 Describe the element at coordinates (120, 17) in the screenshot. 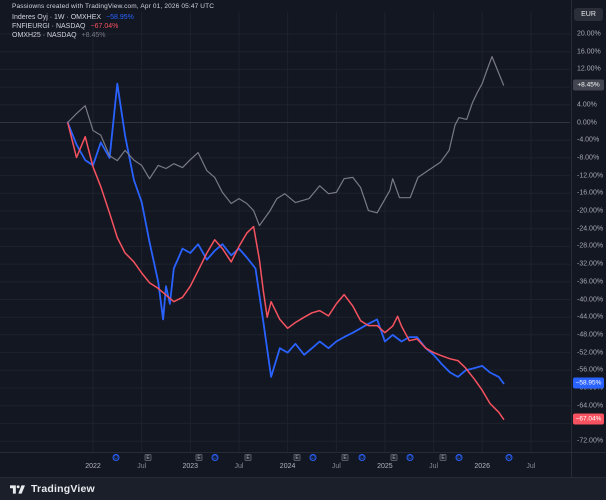

I see `legend-symbol-change: −58.95%` at that location.